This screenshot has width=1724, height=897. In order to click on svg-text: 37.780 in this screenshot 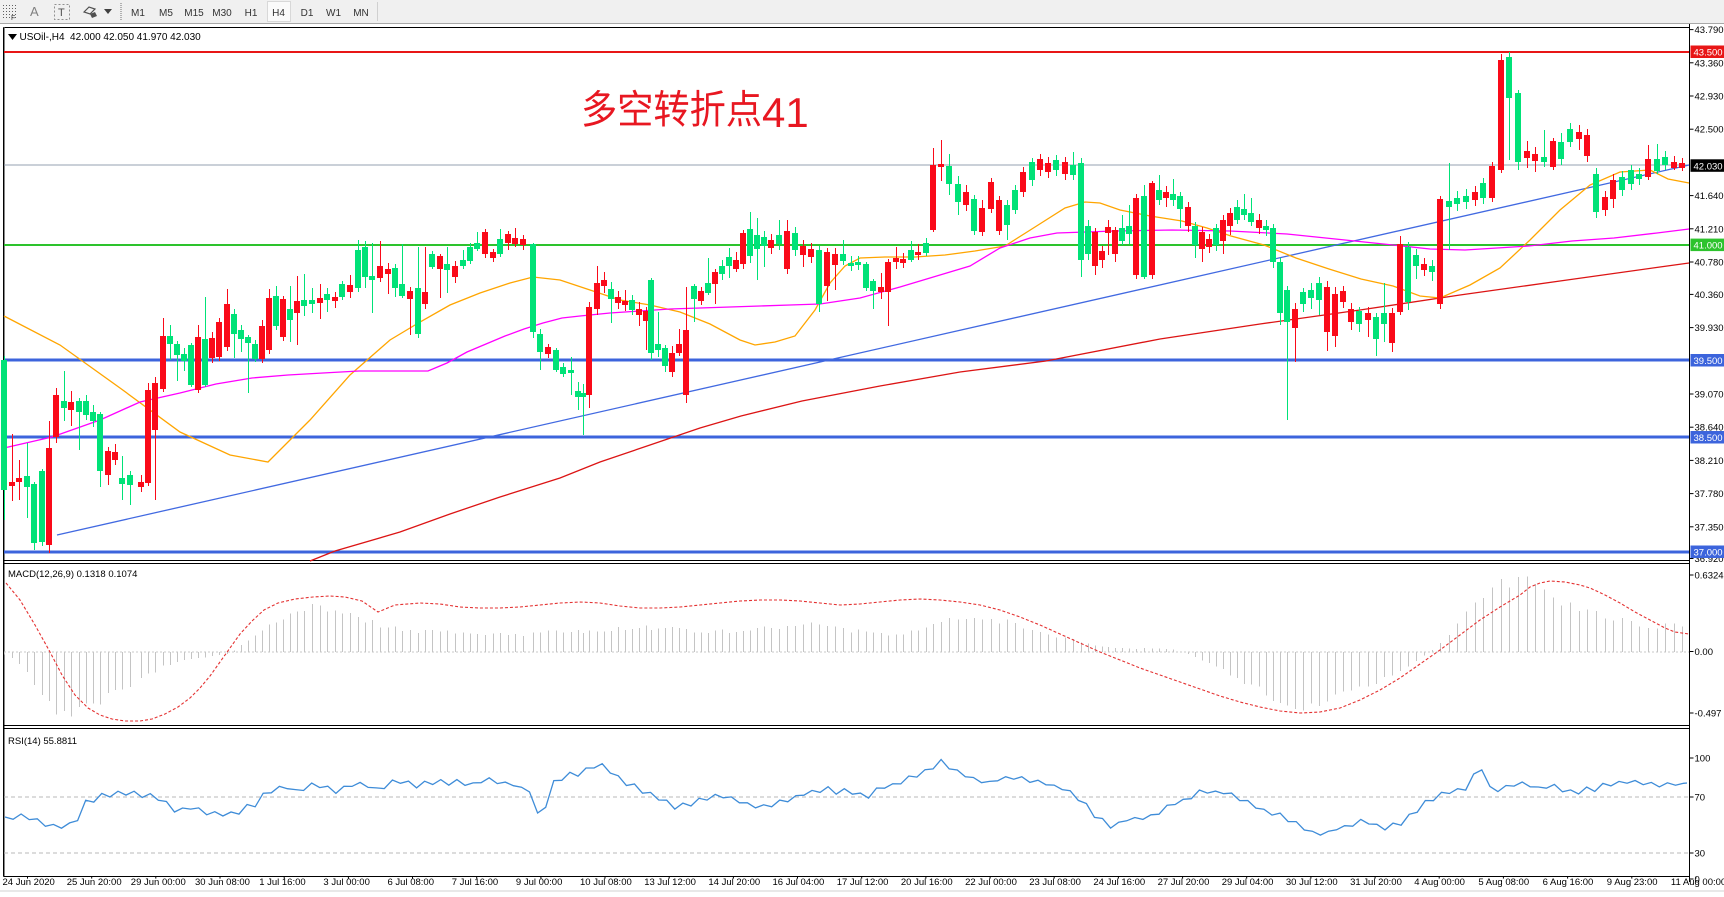, I will do `click(1709, 494)`.